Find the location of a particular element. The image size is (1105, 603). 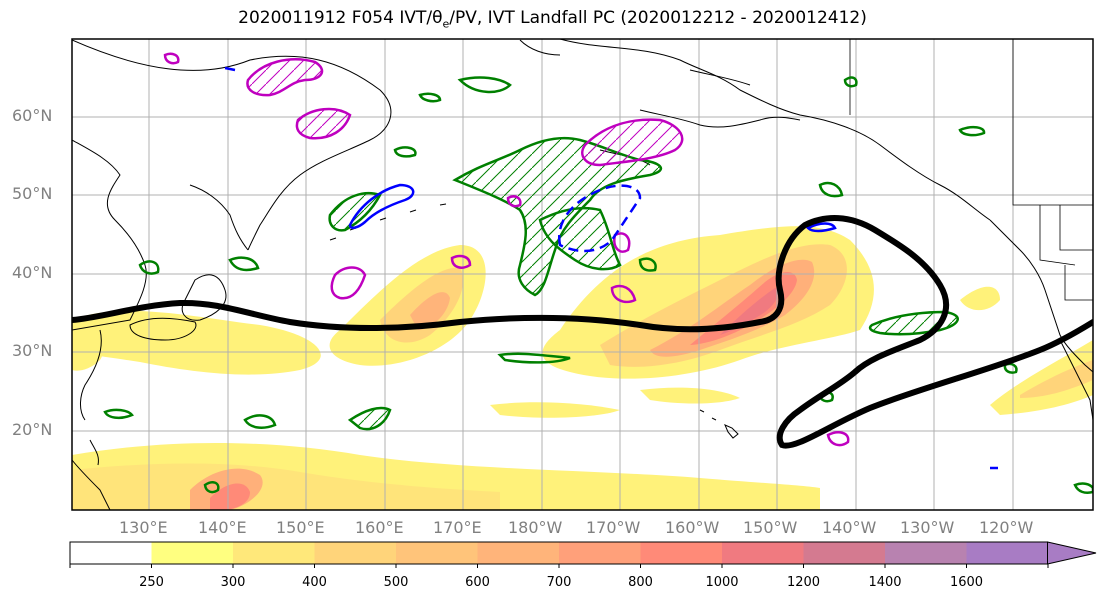

colorbar-tick-label: 250 is located at coordinates (151, 582).